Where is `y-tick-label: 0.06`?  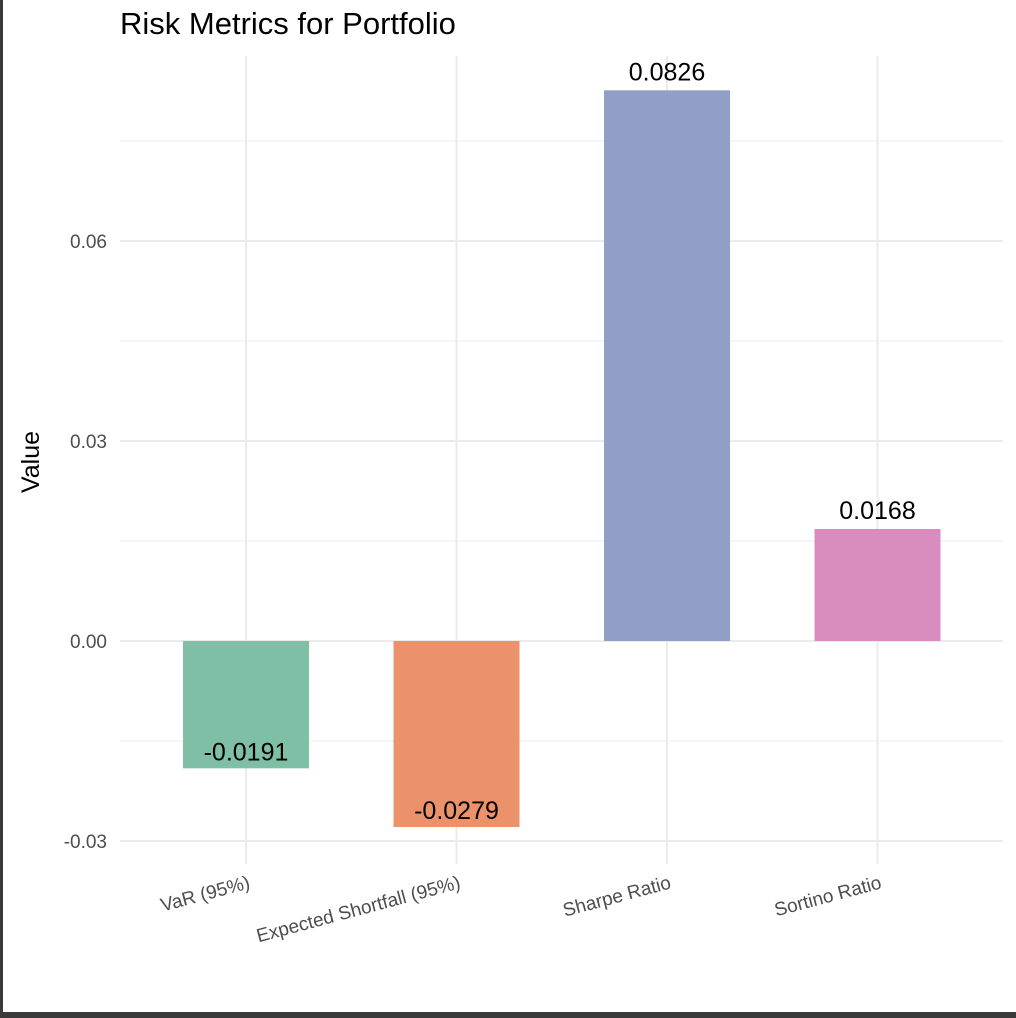 y-tick-label: 0.06 is located at coordinates (88, 242).